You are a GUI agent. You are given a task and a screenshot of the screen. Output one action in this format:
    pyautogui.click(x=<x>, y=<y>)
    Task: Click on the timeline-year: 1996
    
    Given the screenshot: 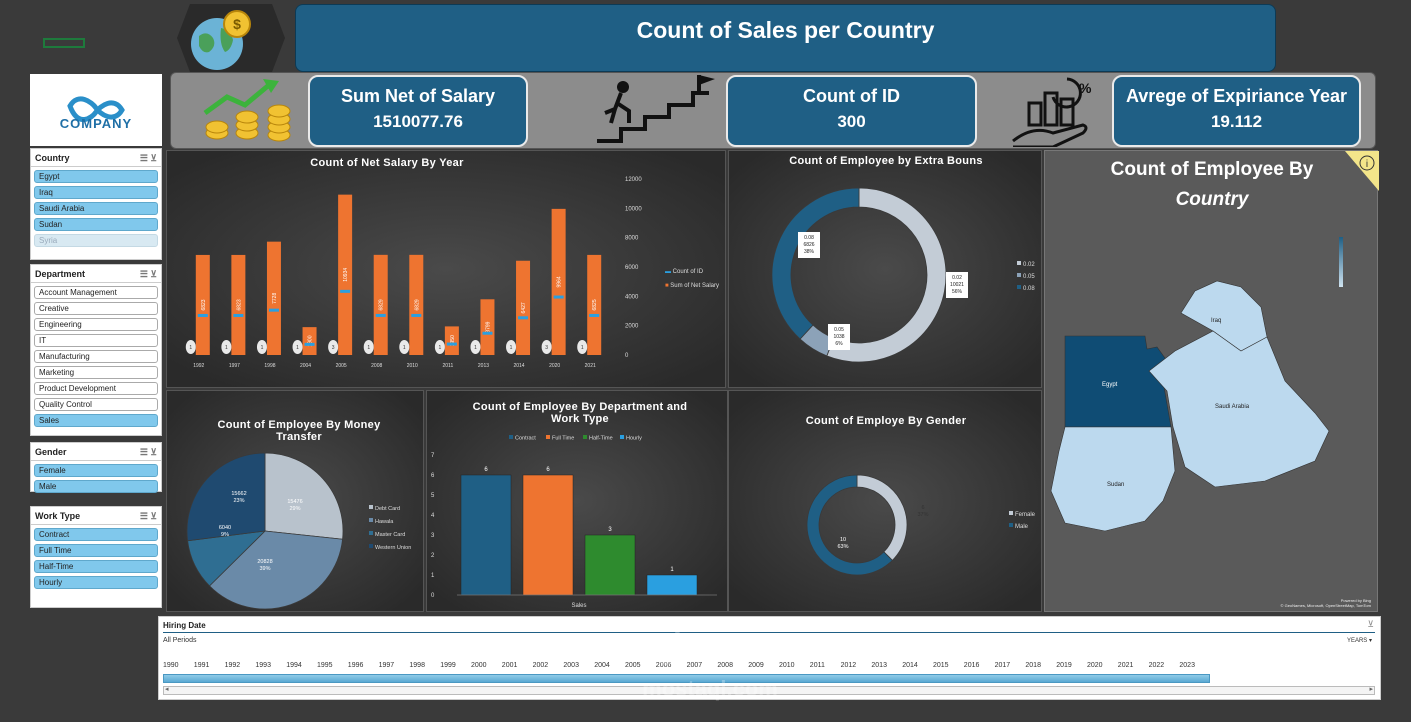 What is the action you would take?
    pyautogui.click(x=355, y=665)
    